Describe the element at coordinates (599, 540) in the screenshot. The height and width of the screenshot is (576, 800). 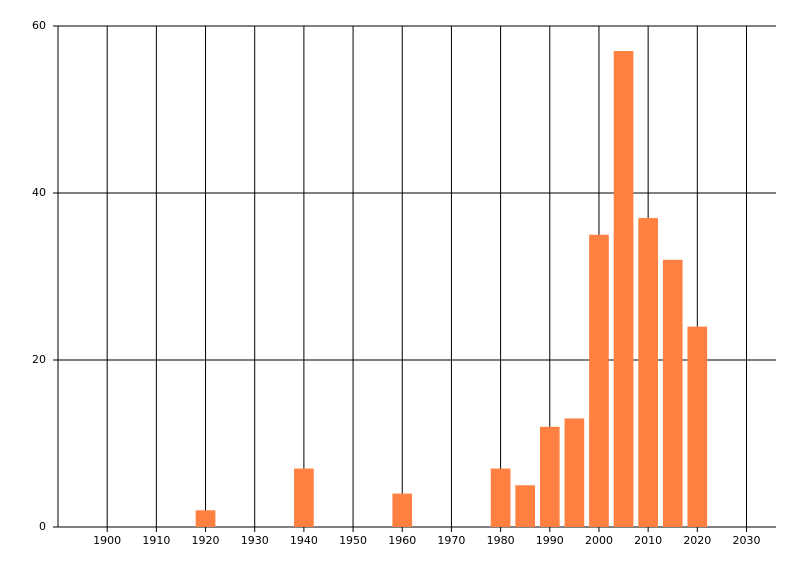
I see `x-tick-label: 2000` at that location.